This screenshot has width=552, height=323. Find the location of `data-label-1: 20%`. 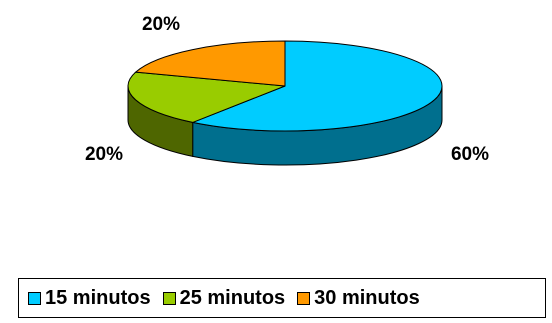

data-label-1: 20% is located at coordinates (104, 154).